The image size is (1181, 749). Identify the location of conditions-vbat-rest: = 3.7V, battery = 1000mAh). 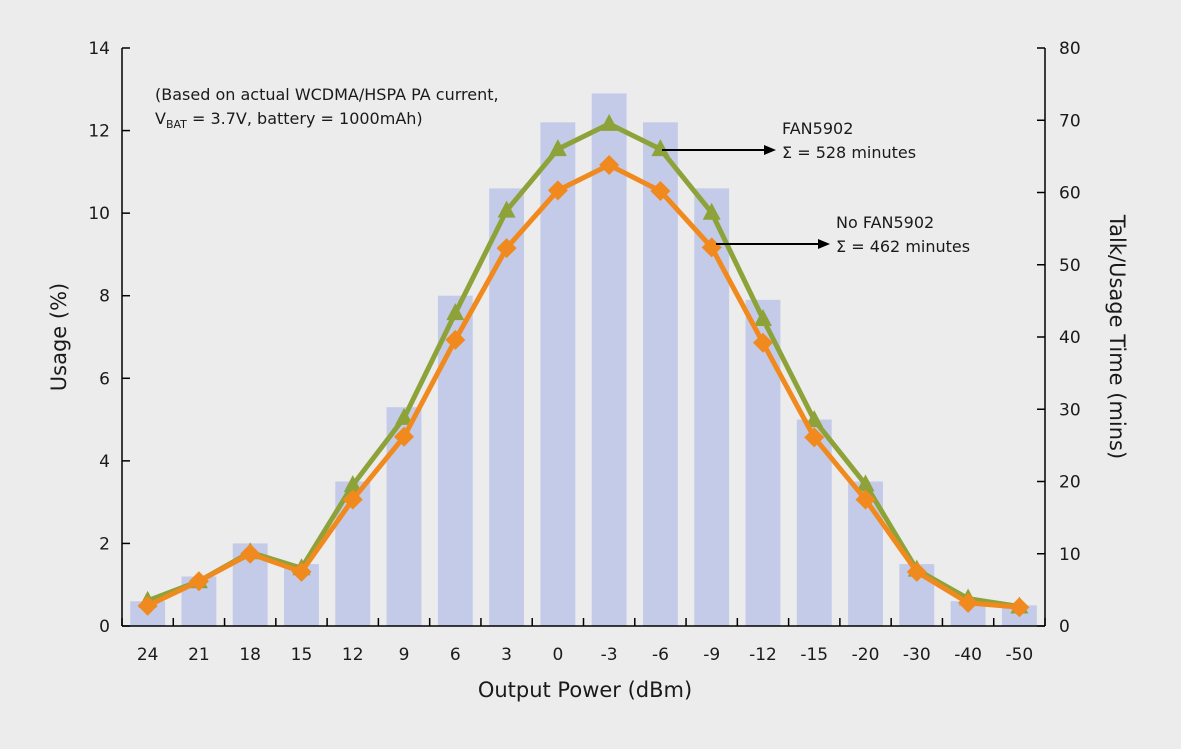
(305, 118).